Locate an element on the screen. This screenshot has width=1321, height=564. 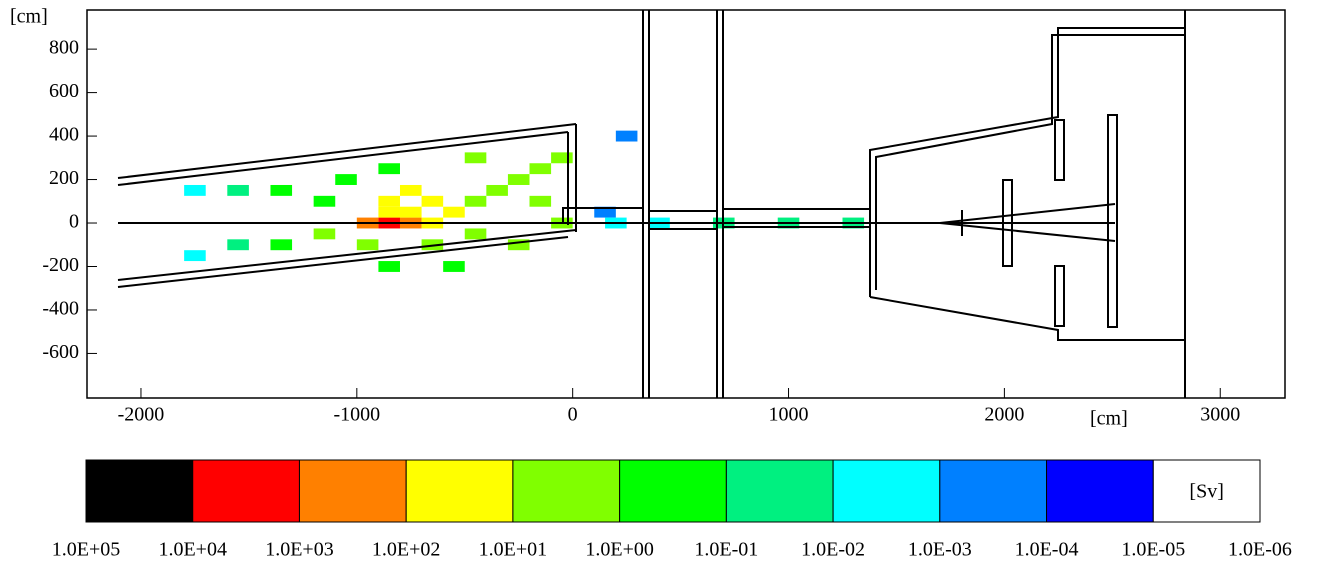
y-tick-label: 400 is located at coordinates (64, 135).